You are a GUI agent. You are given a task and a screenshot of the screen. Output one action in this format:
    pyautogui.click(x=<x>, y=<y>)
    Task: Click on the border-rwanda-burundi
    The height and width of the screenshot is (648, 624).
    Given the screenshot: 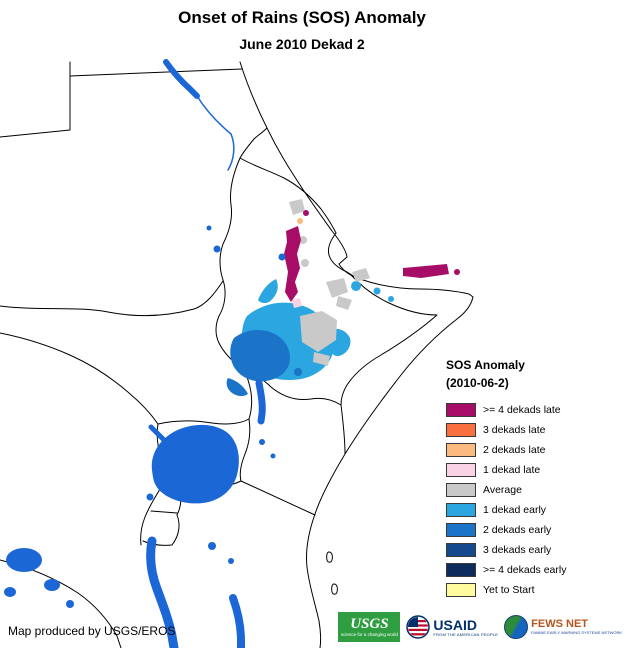 What is the action you would take?
    pyautogui.click(x=164, y=512)
    